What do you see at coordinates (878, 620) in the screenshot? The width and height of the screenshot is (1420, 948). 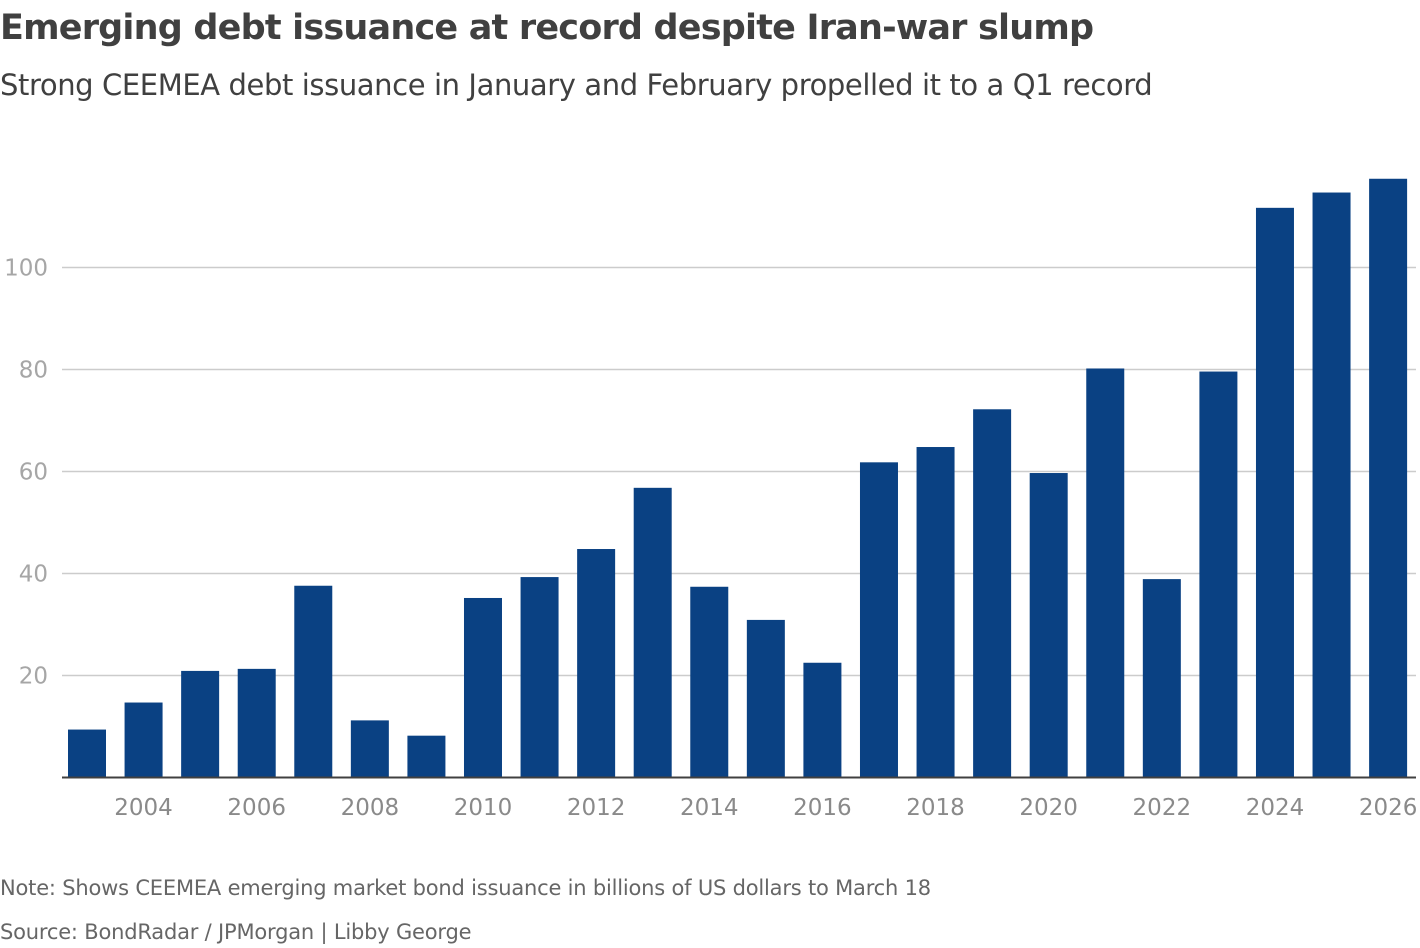 I see `bar-2017` at bounding box center [878, 620].